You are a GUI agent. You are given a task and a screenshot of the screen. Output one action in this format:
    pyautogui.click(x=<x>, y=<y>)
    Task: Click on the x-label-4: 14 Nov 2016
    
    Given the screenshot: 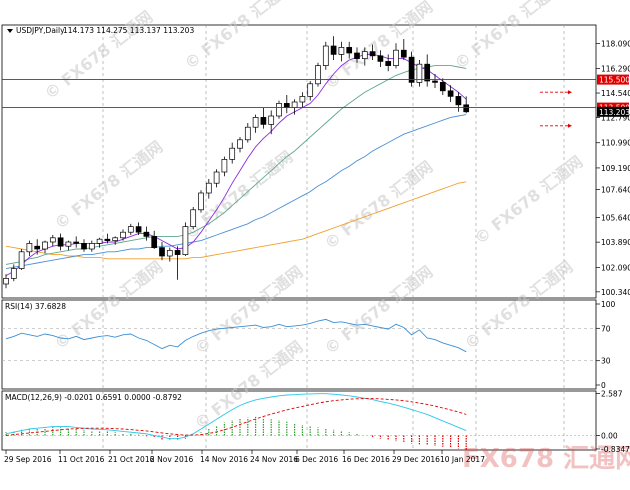 What is the action you would take?
    pyautogui.click(x=224, y=459)
    